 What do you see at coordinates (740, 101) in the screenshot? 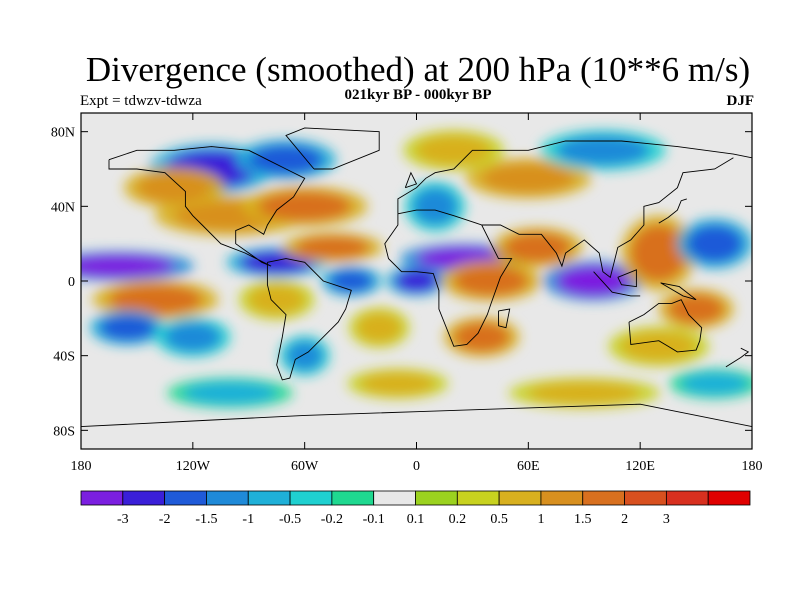
I see `season-label: DJF` at bounding box center [740, 101].